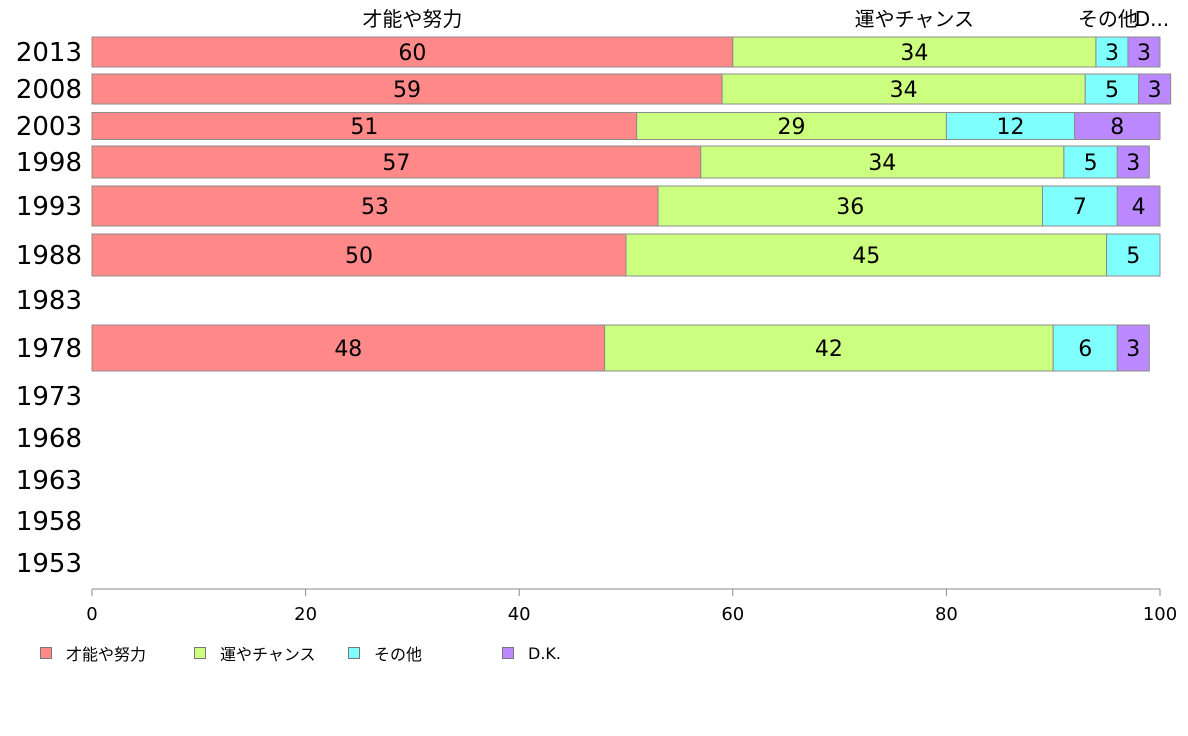 The image size is (1188, 736). I want to click on data-label: 57, so click(396, 163).